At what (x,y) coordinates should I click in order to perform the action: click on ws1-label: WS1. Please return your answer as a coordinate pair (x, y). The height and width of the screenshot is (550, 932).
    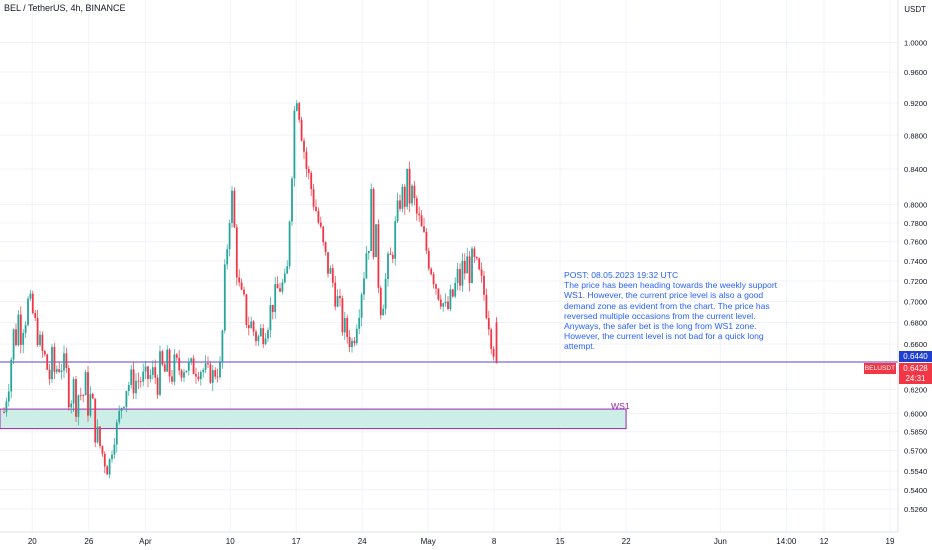
    Looking at the image, I should click on (620, 406).